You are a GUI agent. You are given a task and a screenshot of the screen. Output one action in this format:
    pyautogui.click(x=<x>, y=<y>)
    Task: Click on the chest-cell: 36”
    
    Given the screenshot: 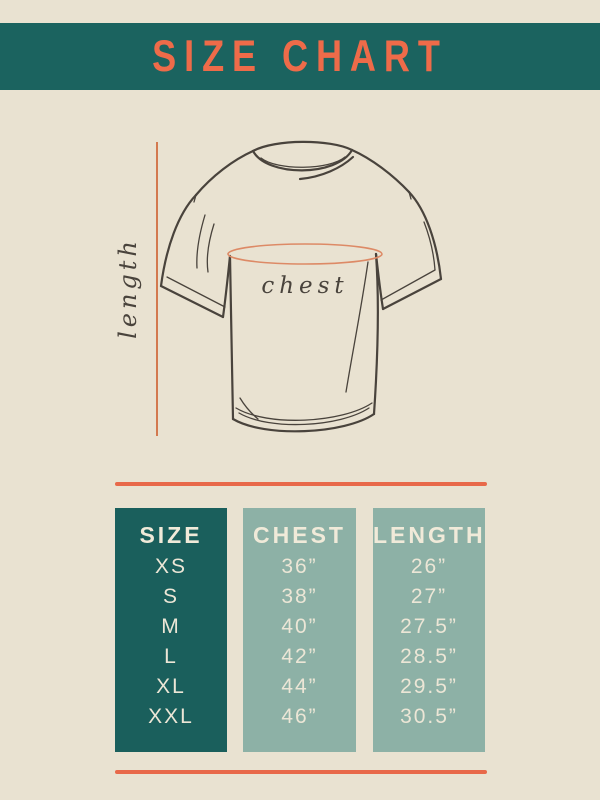 What is the action you would take?
    pyautogui.click(x=299, y=566)
    